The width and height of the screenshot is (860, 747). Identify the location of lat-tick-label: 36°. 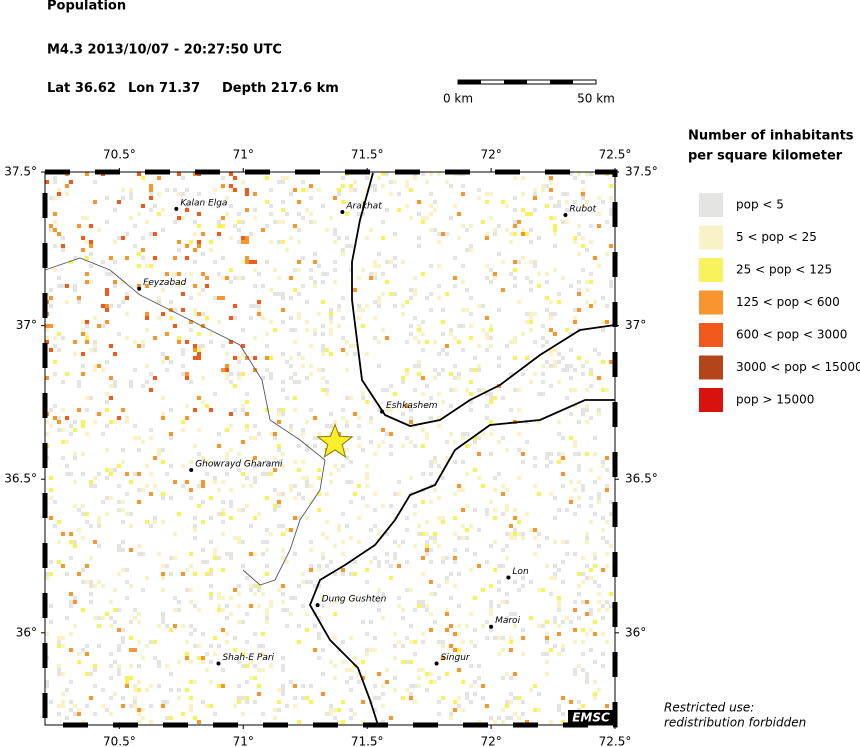
(26, 632).